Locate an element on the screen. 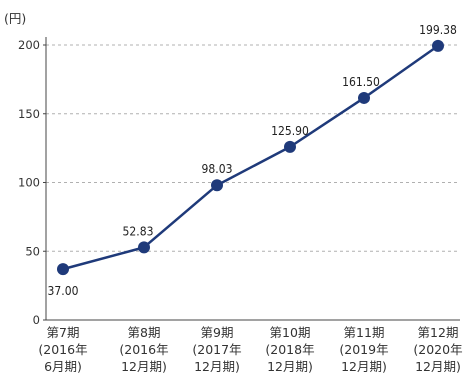  x-category-label-line: 第12期 is located at coordinates (438, 332).